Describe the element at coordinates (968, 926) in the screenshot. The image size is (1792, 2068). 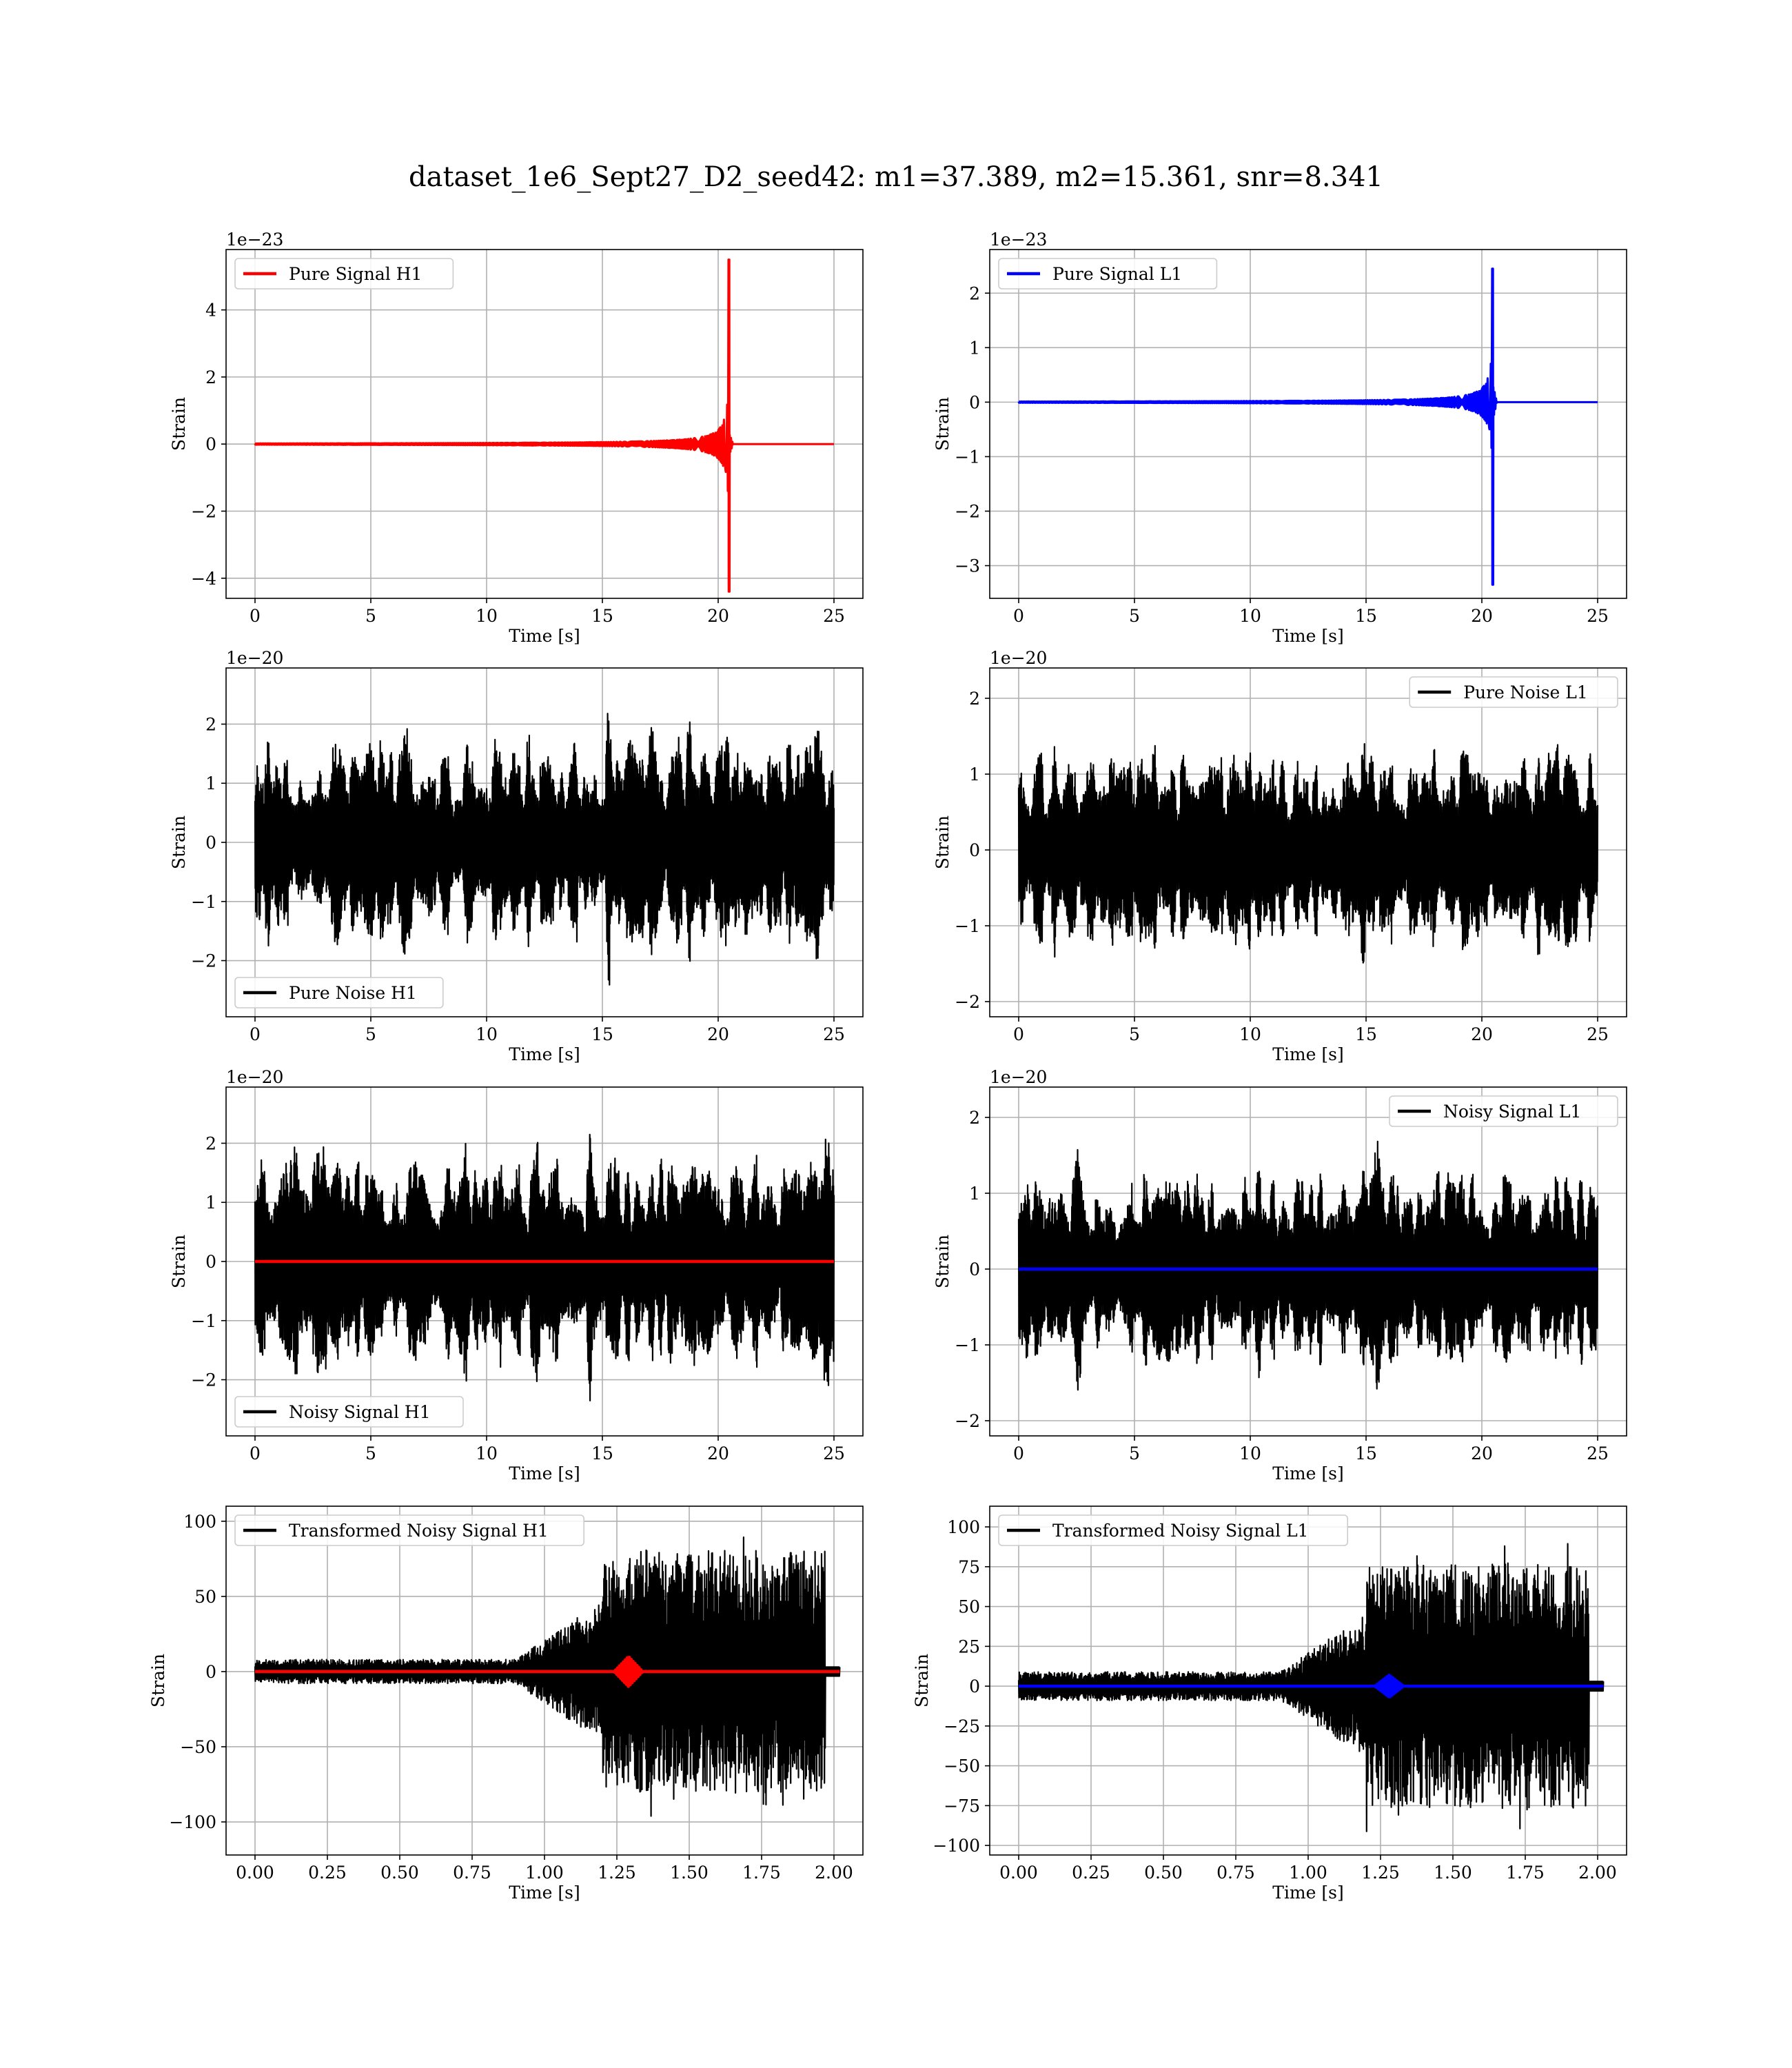
I see `y-tick-label: −1` at that location.